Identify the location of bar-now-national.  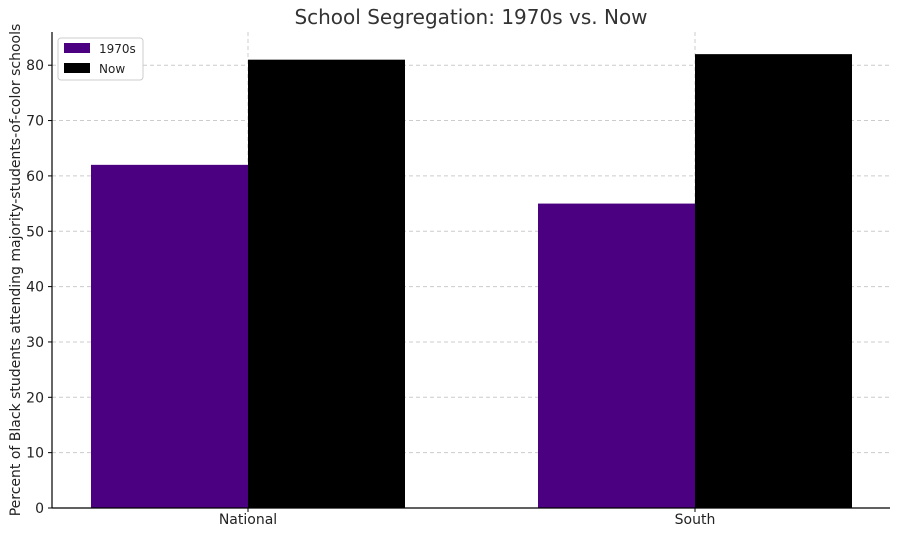
(326, 284).